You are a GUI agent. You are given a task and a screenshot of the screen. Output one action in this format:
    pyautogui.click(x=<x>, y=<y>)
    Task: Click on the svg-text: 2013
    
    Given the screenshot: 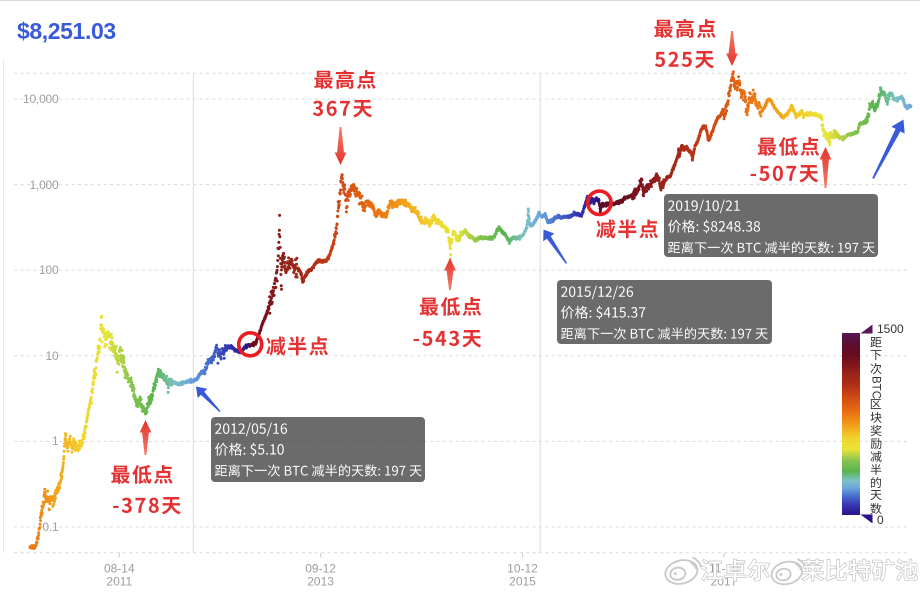 What is the action you would take?
    pyautogui.click(x=320, y=582)
    